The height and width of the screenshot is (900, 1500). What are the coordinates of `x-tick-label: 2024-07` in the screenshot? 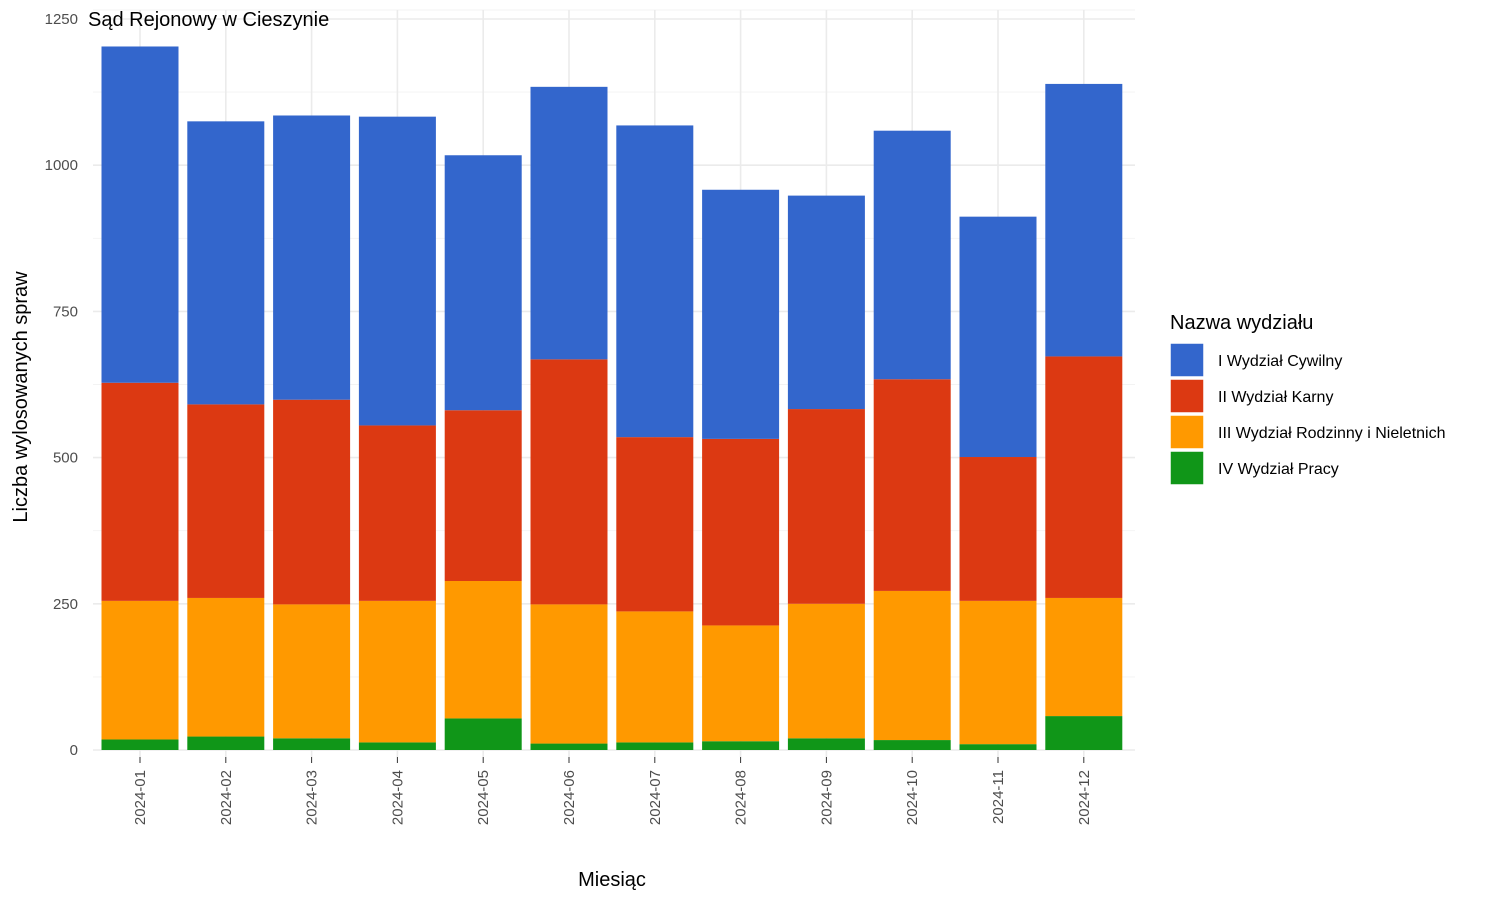 It's located at (655, 797).